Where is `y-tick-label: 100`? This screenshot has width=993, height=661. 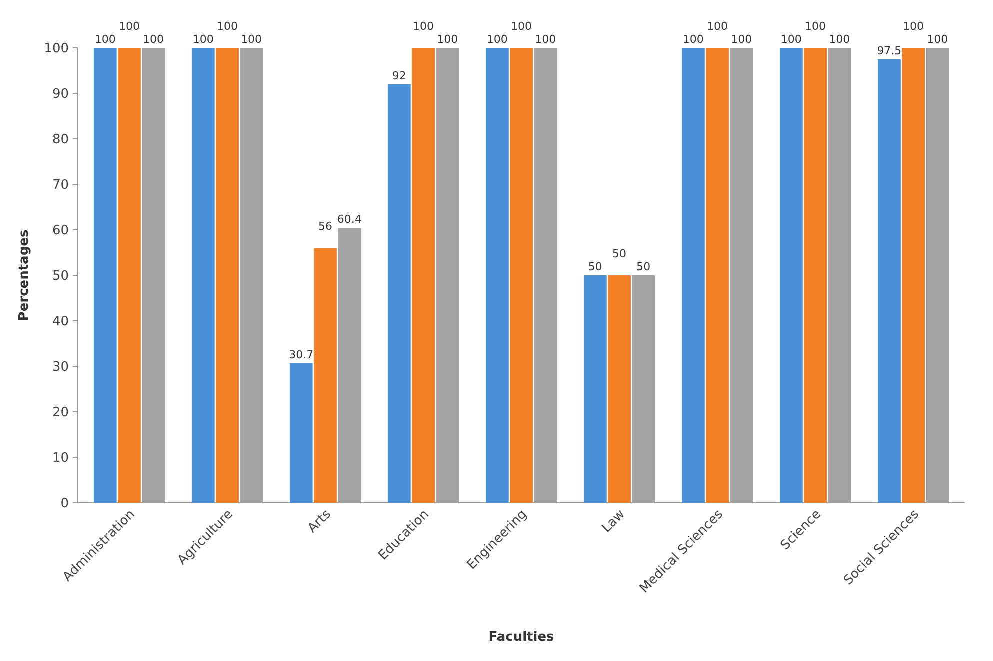
y-tick-label: 100 is located at coordinates (56, 49).